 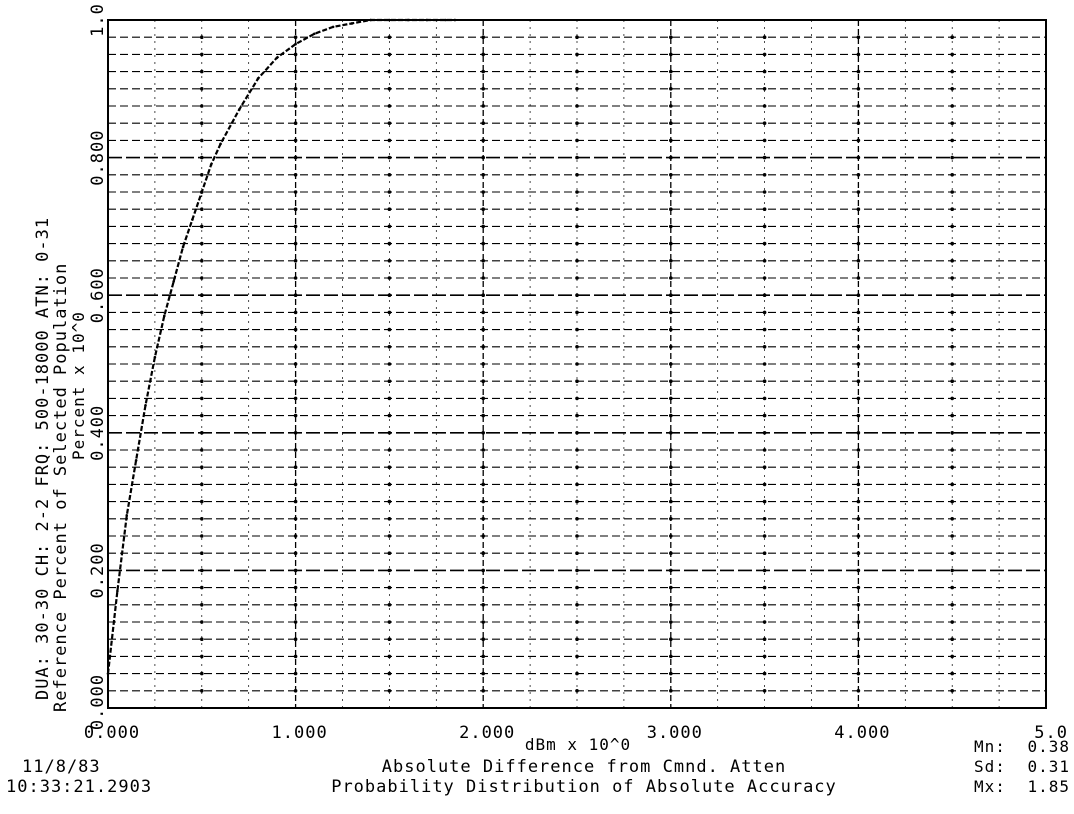 What do you see at coordinates (79, 787) in the screenshot?
I see `footer-time: 10:33:21.2903` at bounding box center [79, 787].